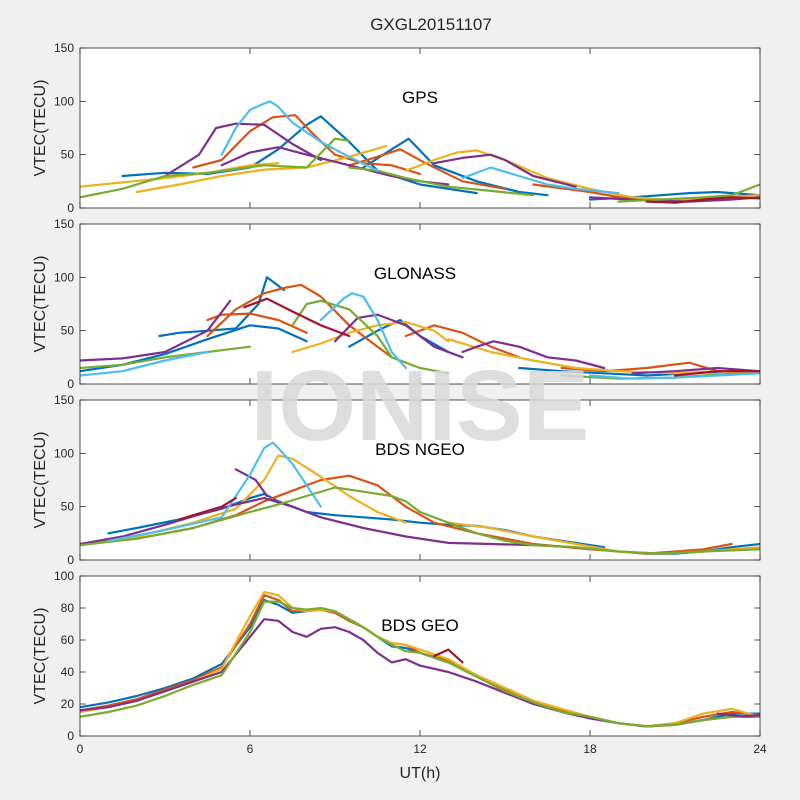 The image size is (800, 800). Describe the element at coordinates (420, 749) in the screenshot. I see `x-tick-label: 12` at that location.